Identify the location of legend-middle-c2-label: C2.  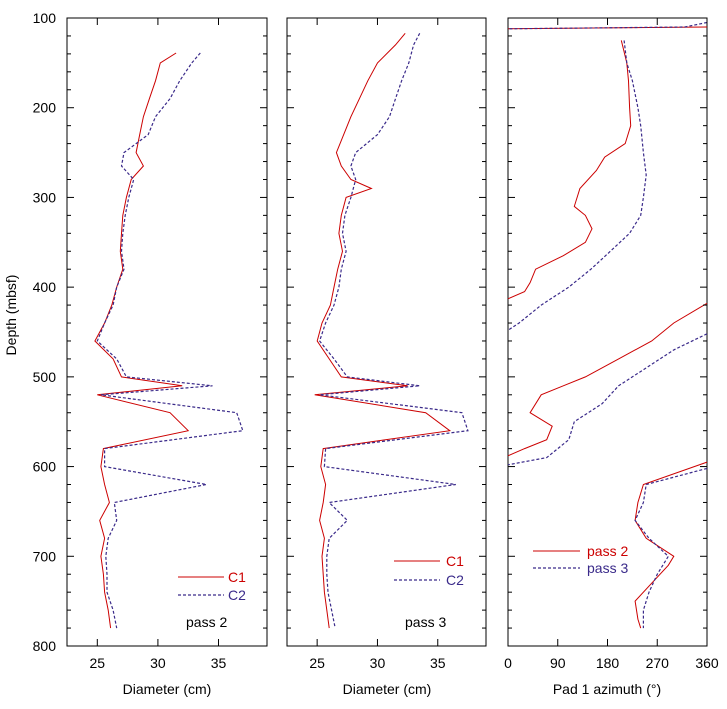
(455, 580).